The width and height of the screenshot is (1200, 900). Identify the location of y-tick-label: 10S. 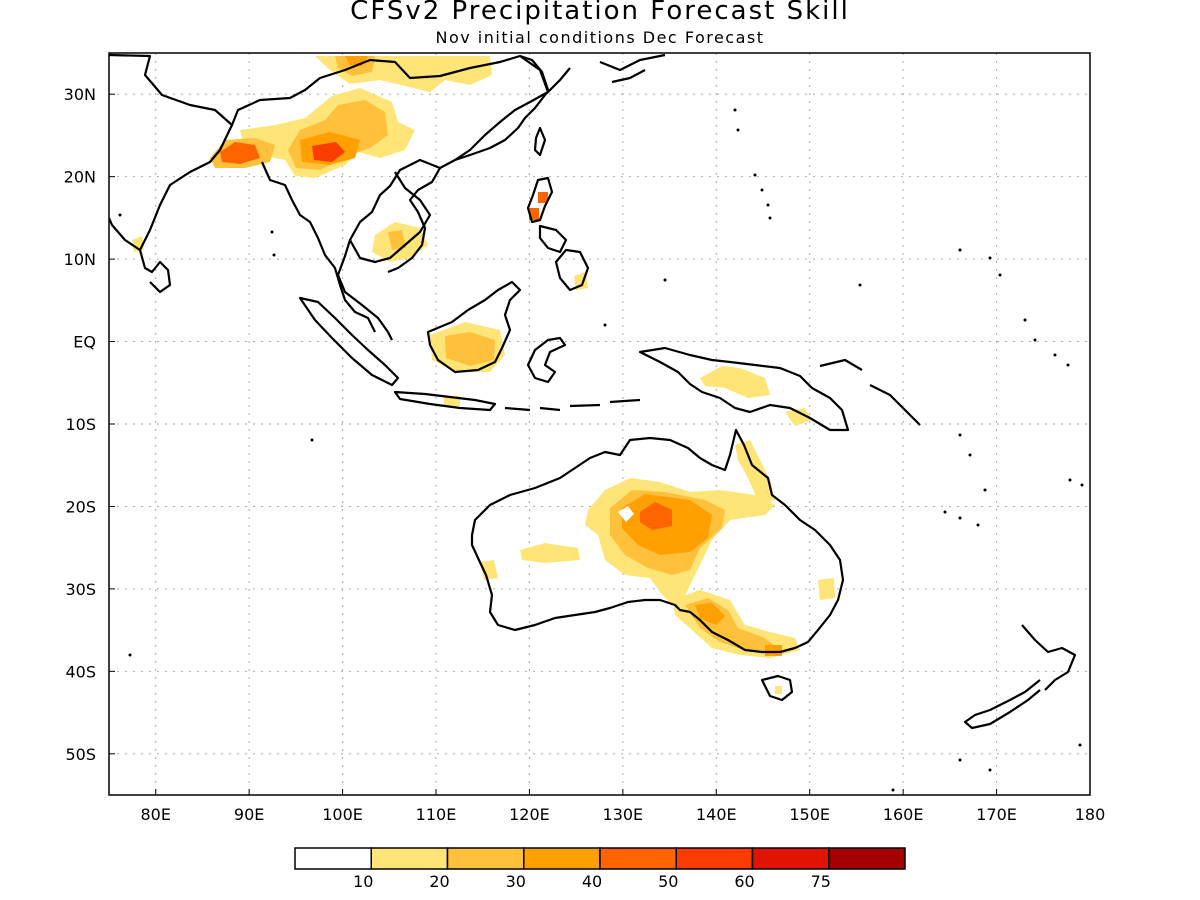
(80, 424).